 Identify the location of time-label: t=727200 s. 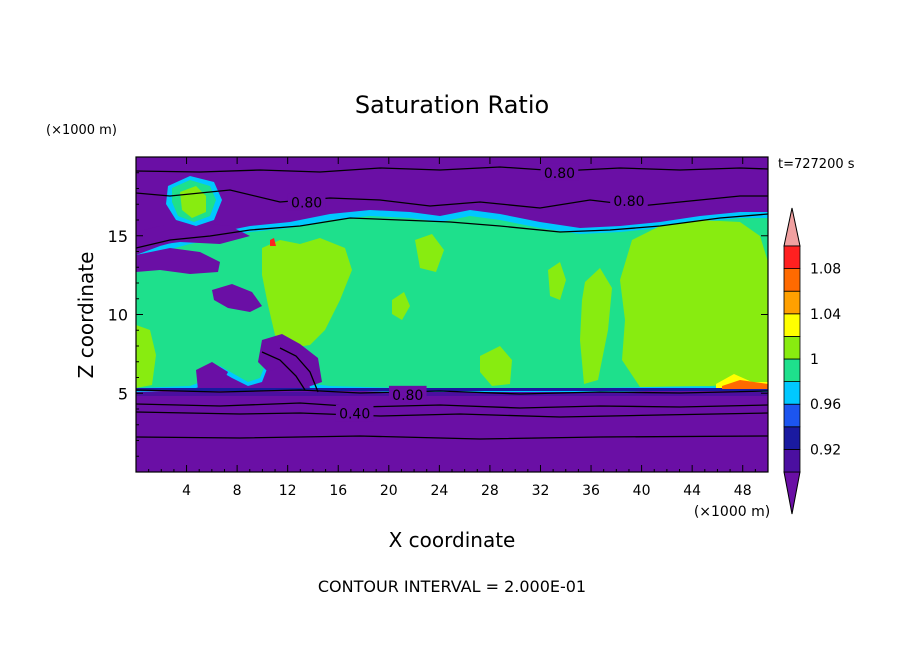
(816, 164).